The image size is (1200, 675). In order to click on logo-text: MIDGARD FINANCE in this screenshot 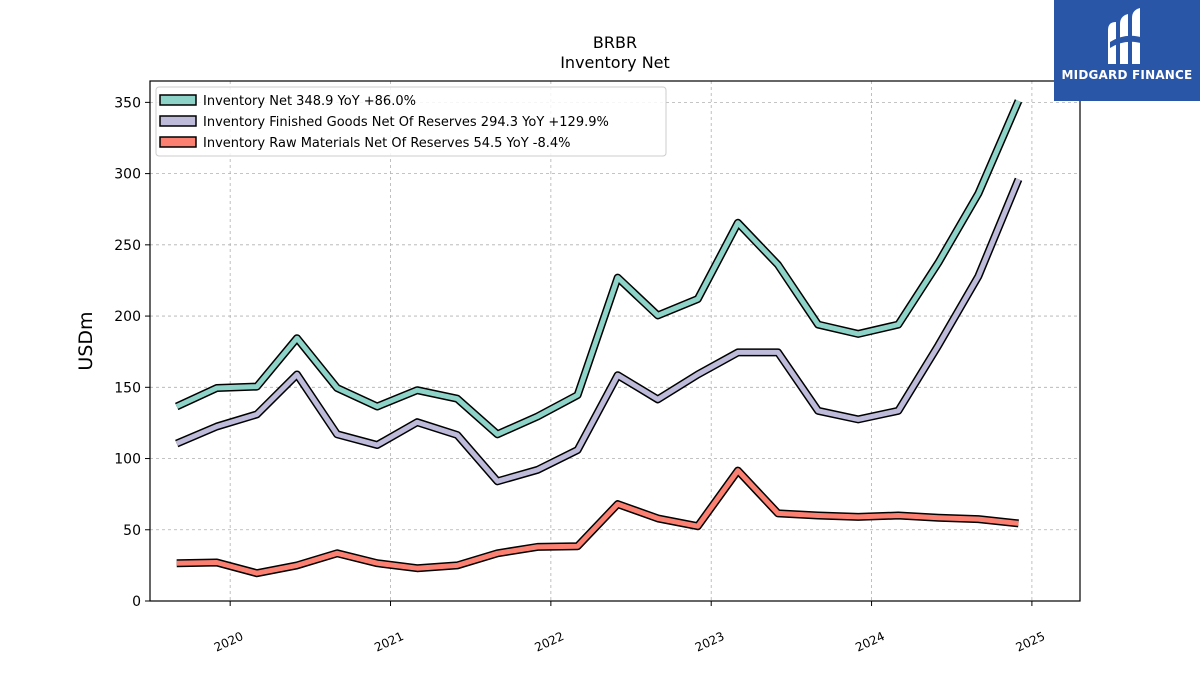, I will do `click(1127, 75)`.